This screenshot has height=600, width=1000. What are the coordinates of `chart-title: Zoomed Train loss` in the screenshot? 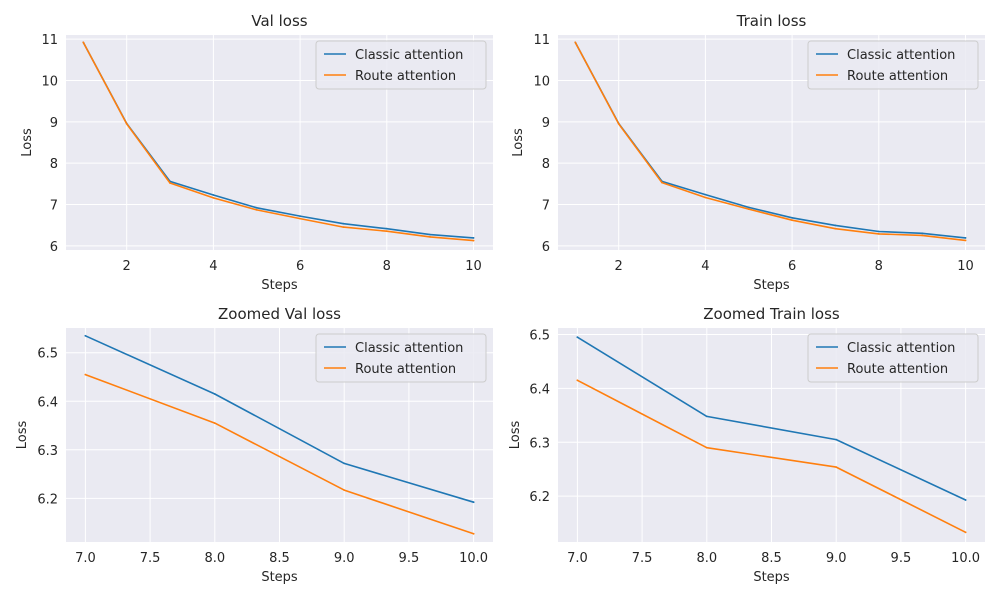 It's located at (771, 314).